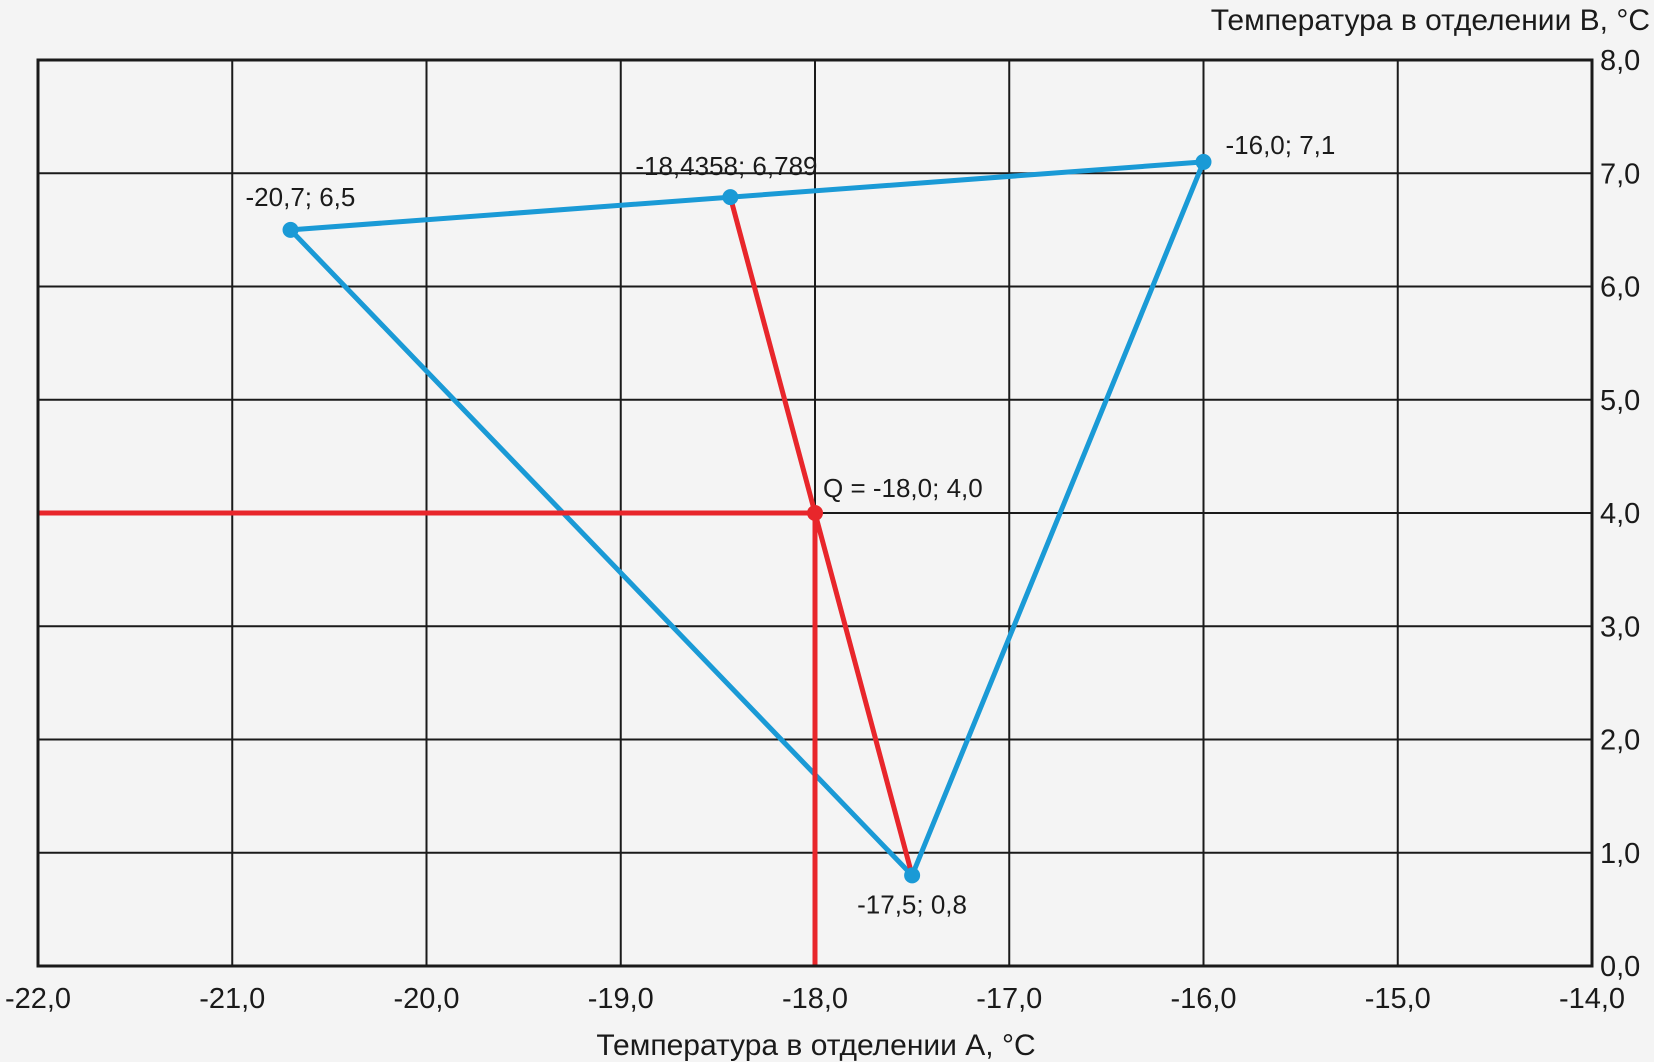 This screenshot has width=1654, height=1062. What do you see at coordinates (815, 1045) in the screenshot?
I see `x-axis-title: Температура в отделении А, °С` at bounding box center [815, 1045].